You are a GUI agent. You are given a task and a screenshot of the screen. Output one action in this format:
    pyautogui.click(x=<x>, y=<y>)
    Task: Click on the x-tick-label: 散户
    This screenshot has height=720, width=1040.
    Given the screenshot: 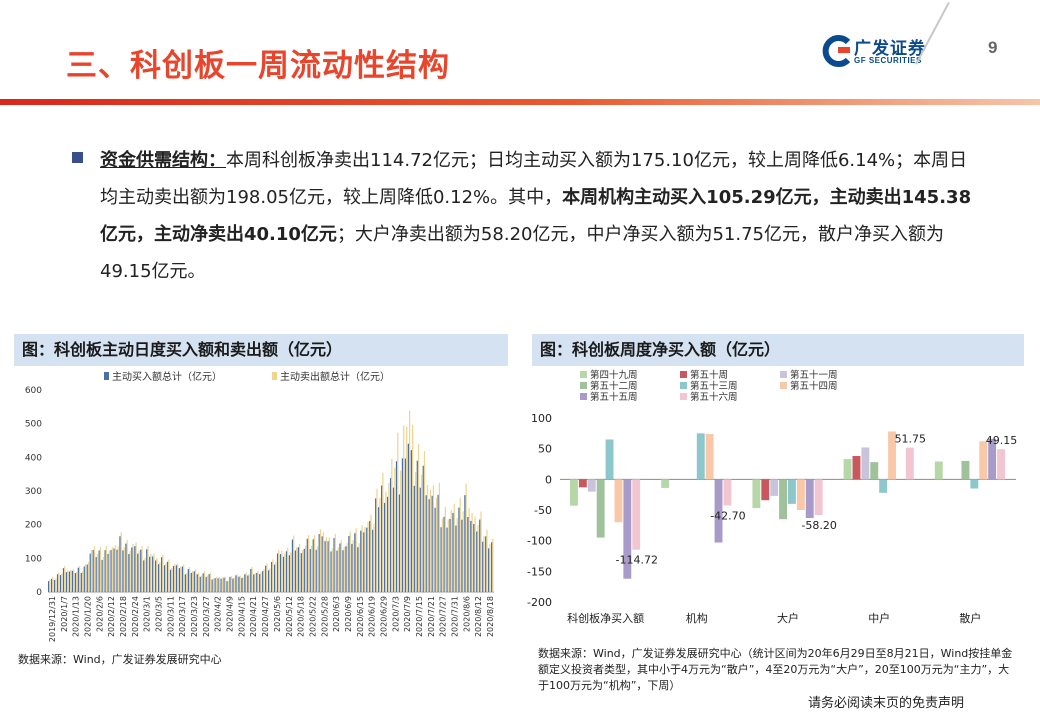 What is the action you would take?
    pyautogui.click(x=970, y=618)
    